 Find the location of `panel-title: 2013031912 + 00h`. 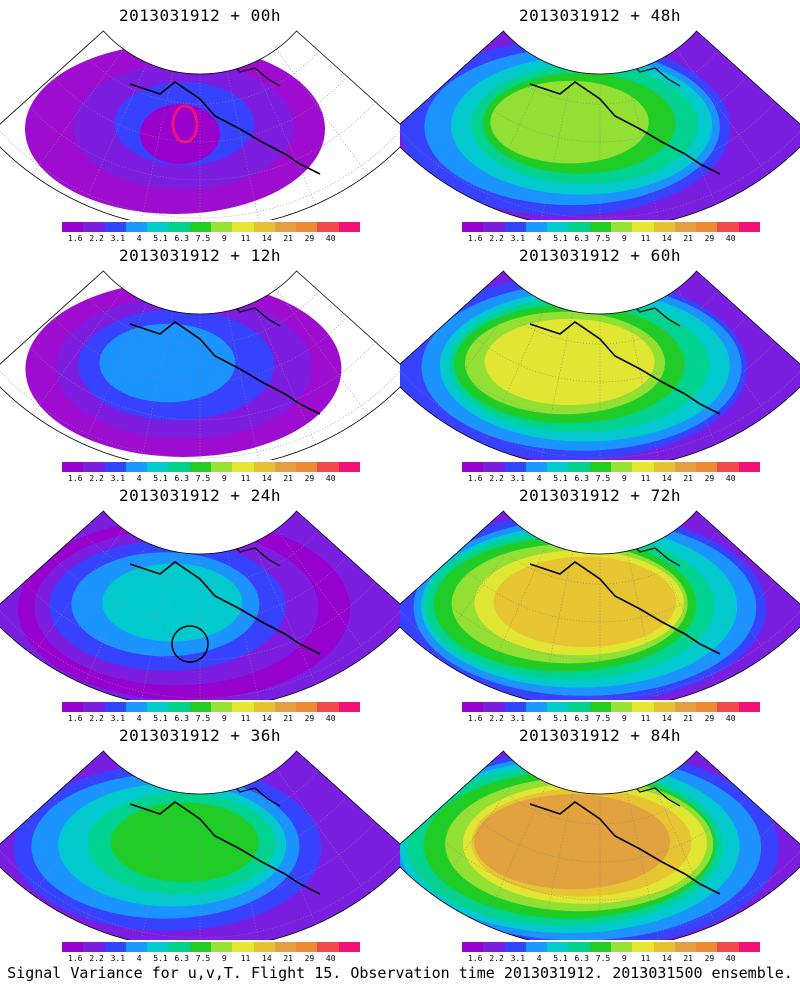

panel-title: 2013031912 + 00h is located at coordinates (200, 15).